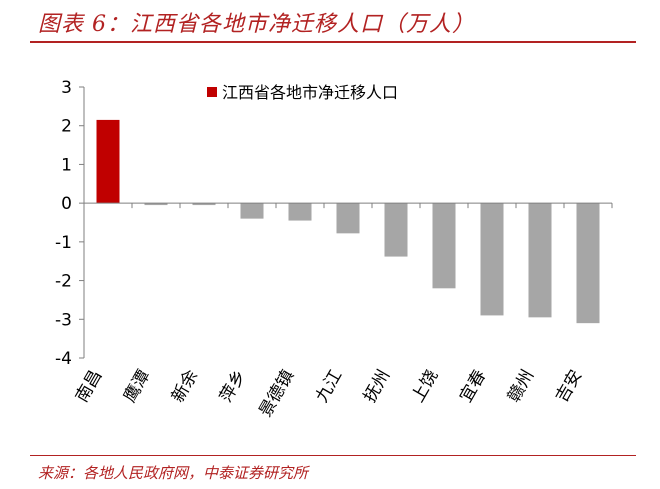 The image size is (660, 489). I want to click on y-tick-label: 0, so click(66, 204).